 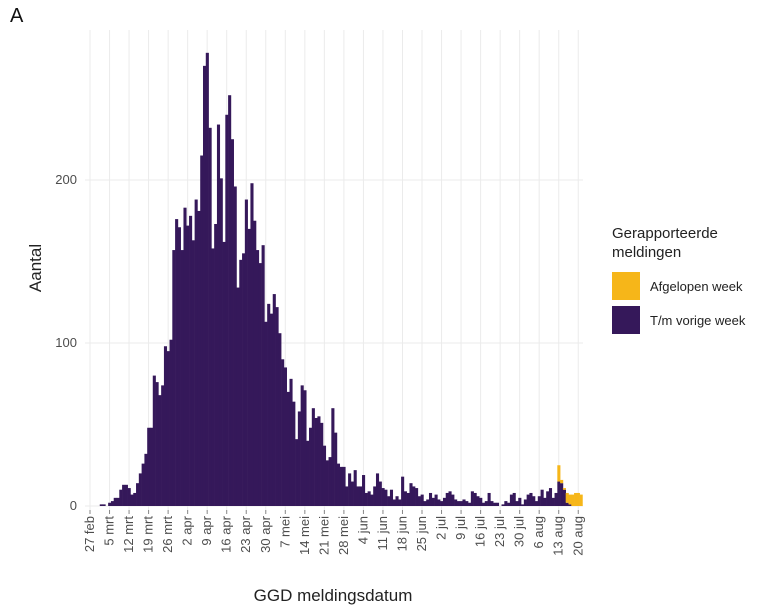 What do you see at coordinates (17, 16) in the screenshot?
I see `panel-label: A` at bounding box center [17, 16].